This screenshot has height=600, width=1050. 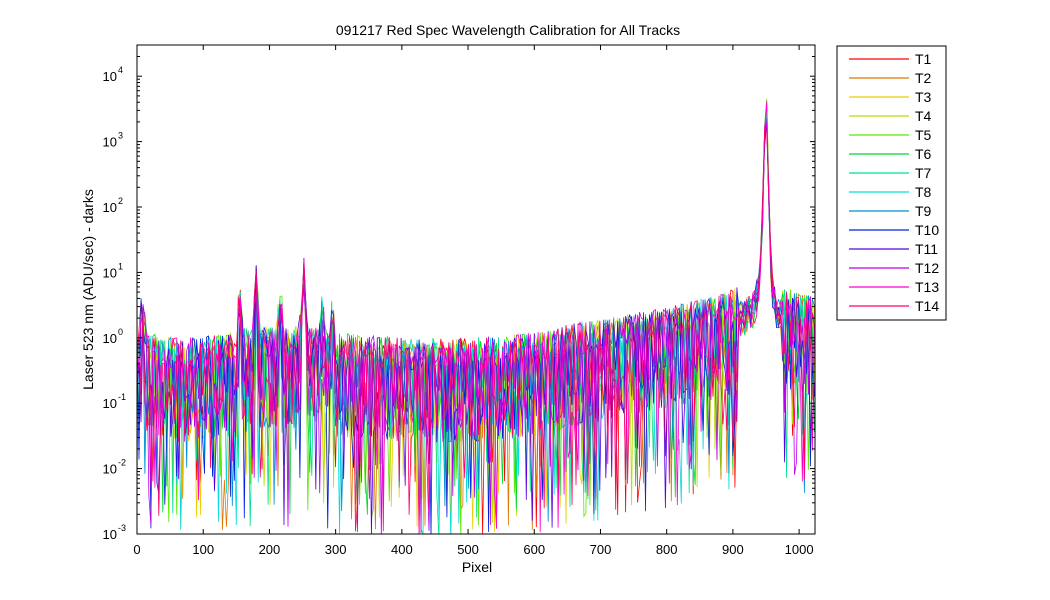 What do you see at coordinates (122, 397) in the screenshot?
I see `y-tick-exponent: -1` at bounding box center [122, 397].